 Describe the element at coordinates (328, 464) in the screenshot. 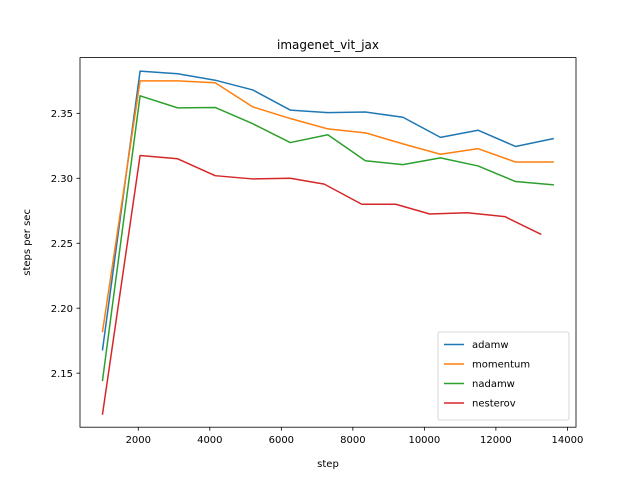

I see `x-axis-label: step` at that location.